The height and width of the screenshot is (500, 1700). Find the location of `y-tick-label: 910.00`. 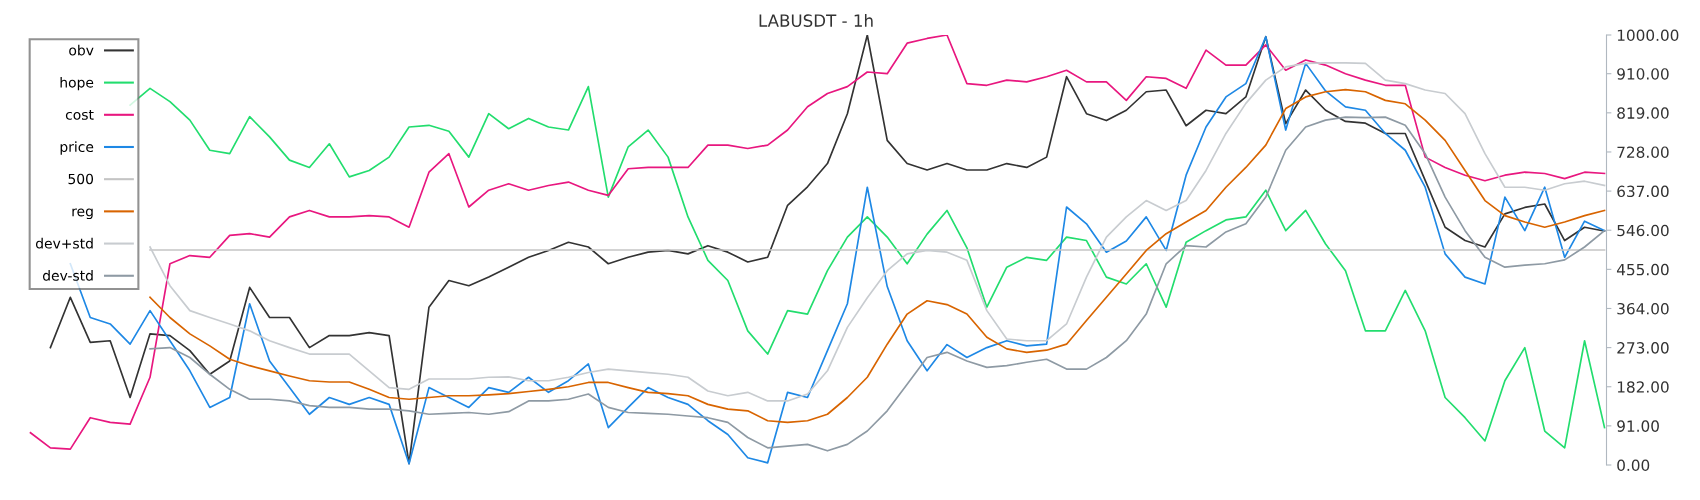

y-tick-label: 910.00 is located at coordinates (1643, 74).